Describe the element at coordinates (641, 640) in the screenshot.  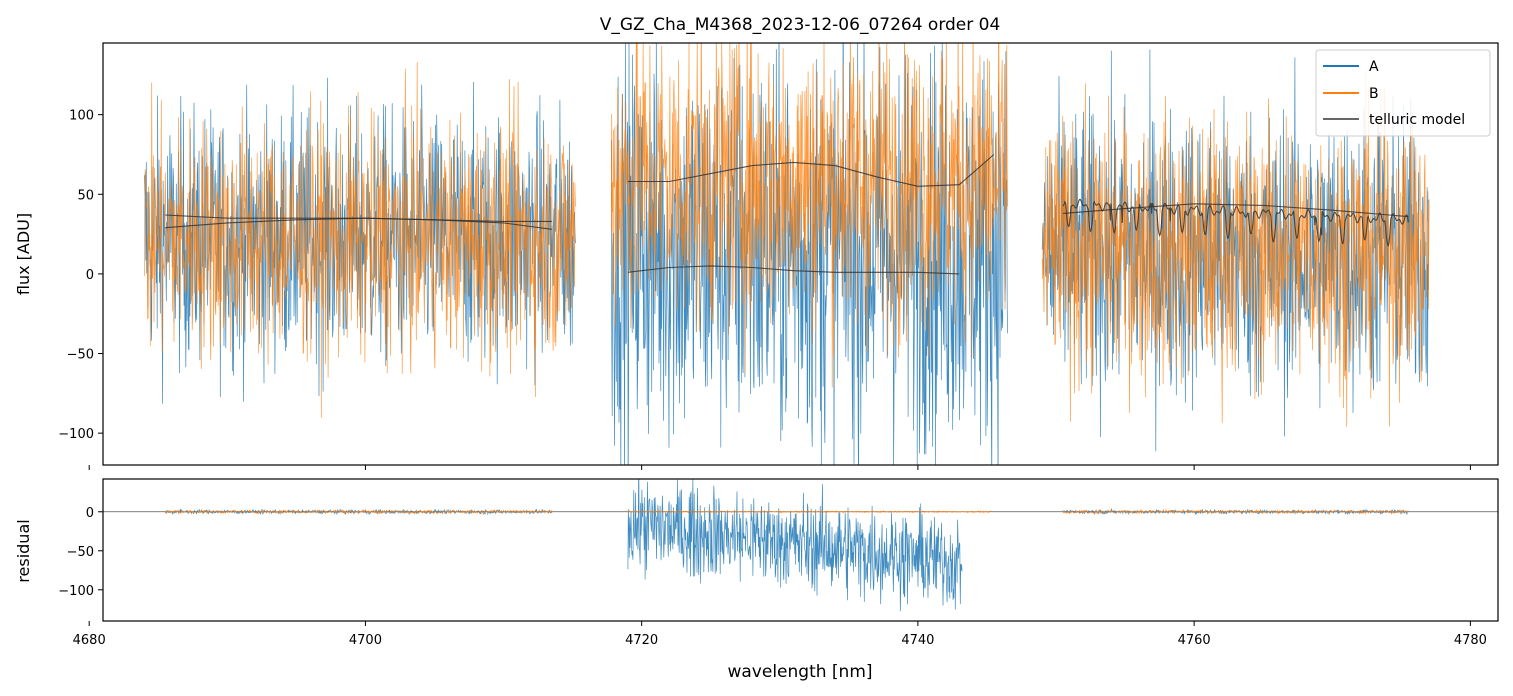
I see `bottom-xtick-label: 4720` at that location.